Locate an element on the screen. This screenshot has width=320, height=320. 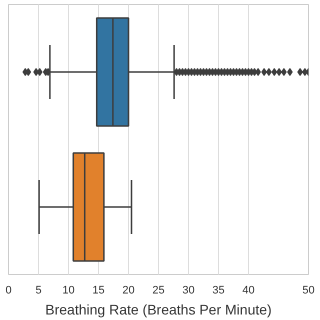
x-tick-label: 25 is located at coordinates (158, 290).